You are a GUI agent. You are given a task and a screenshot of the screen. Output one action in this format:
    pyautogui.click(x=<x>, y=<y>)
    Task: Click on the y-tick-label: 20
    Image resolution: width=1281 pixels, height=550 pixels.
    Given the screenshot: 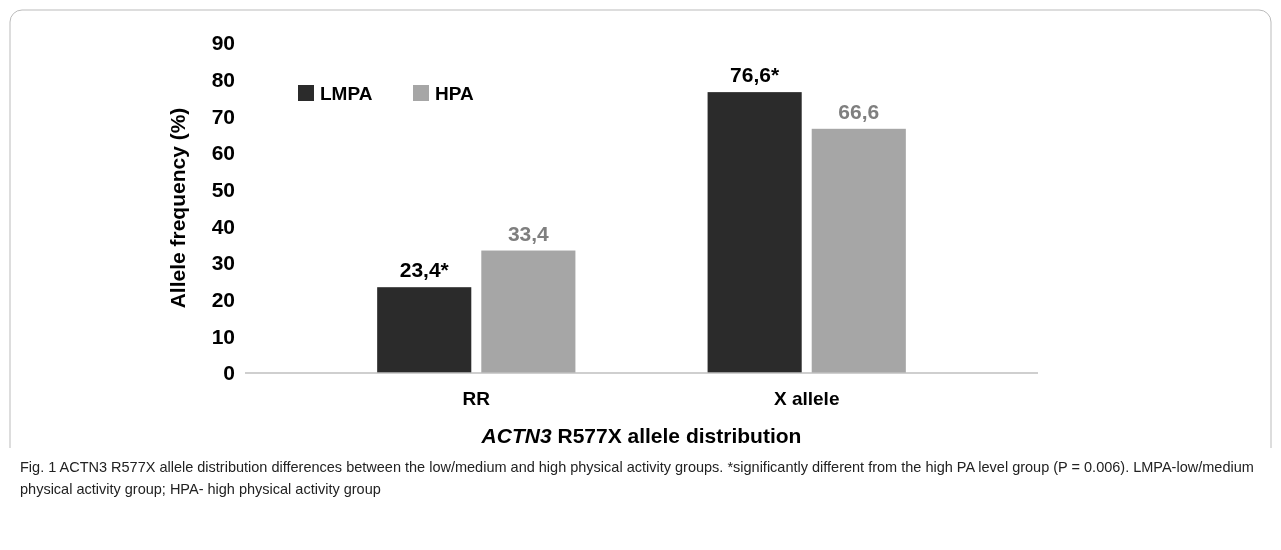 What is the action you would take?
    pyautogui.click(x=223, y=300)
    